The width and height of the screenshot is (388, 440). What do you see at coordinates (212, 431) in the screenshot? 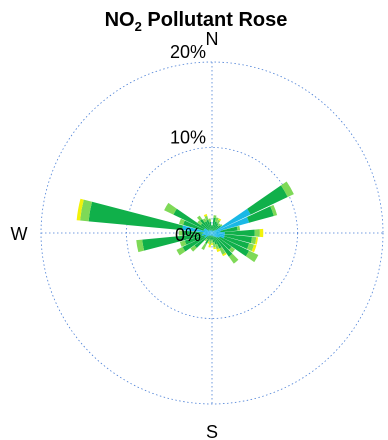
I see `compass-label-south: S` at bounding box center [212, 431].